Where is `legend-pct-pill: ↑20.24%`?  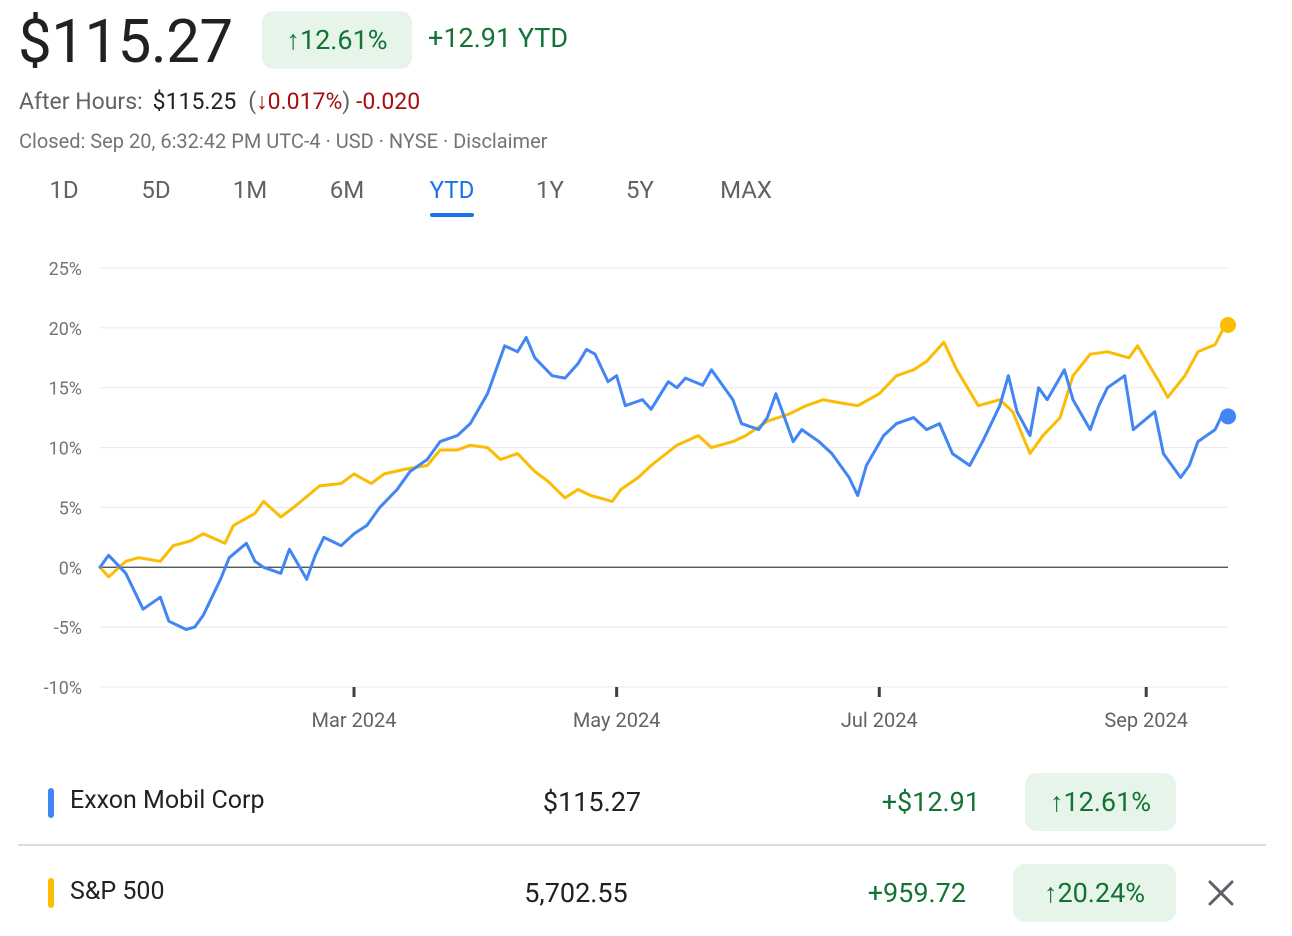
legend-pct-pill: ↑20.24% is located at coordinates (1094, 893).